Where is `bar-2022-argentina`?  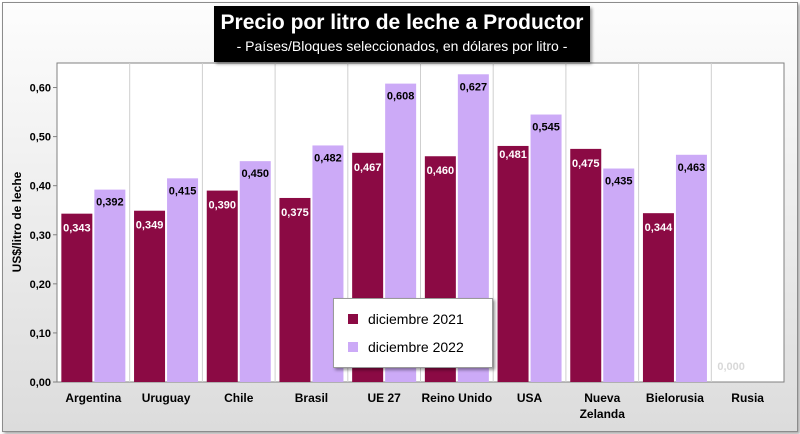 bar-2022-argentina is located at coordinates (110, 285).